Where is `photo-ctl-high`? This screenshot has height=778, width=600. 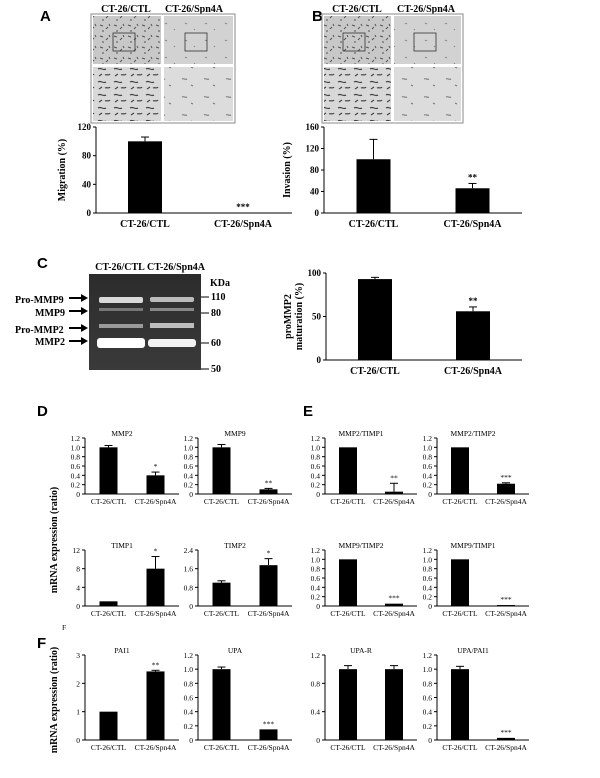 photo-ctl-high is located at coordinates (127, 94).